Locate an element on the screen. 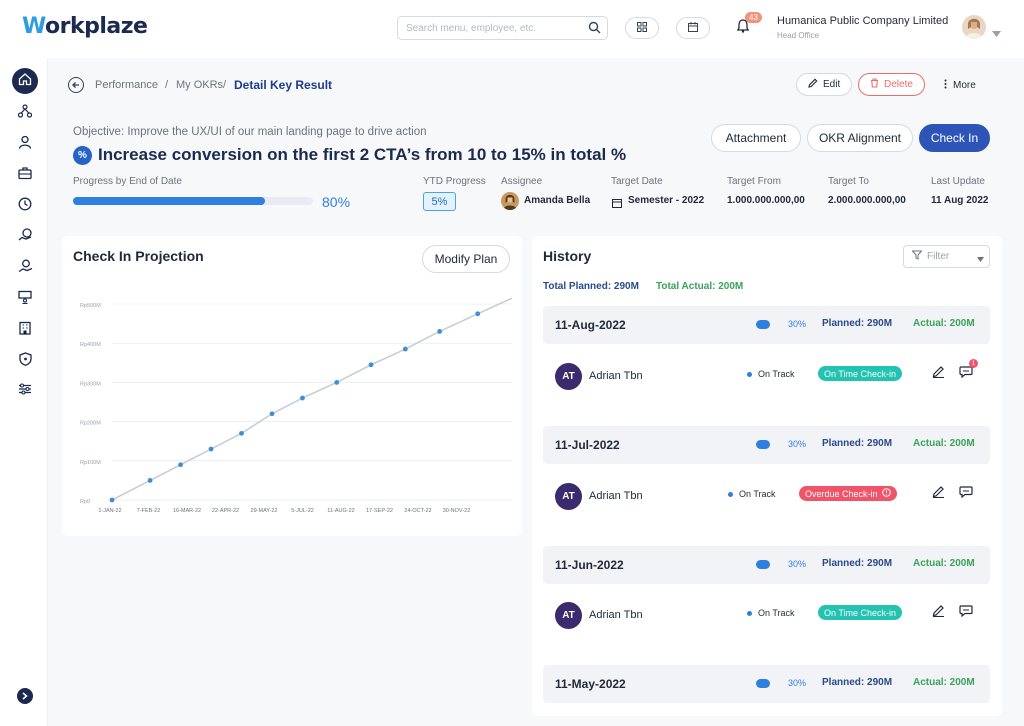 Image resolution: width=1024 pixels, height=726 pixels. y-tick-label: Rp300M is located at coordinates (90, 384).